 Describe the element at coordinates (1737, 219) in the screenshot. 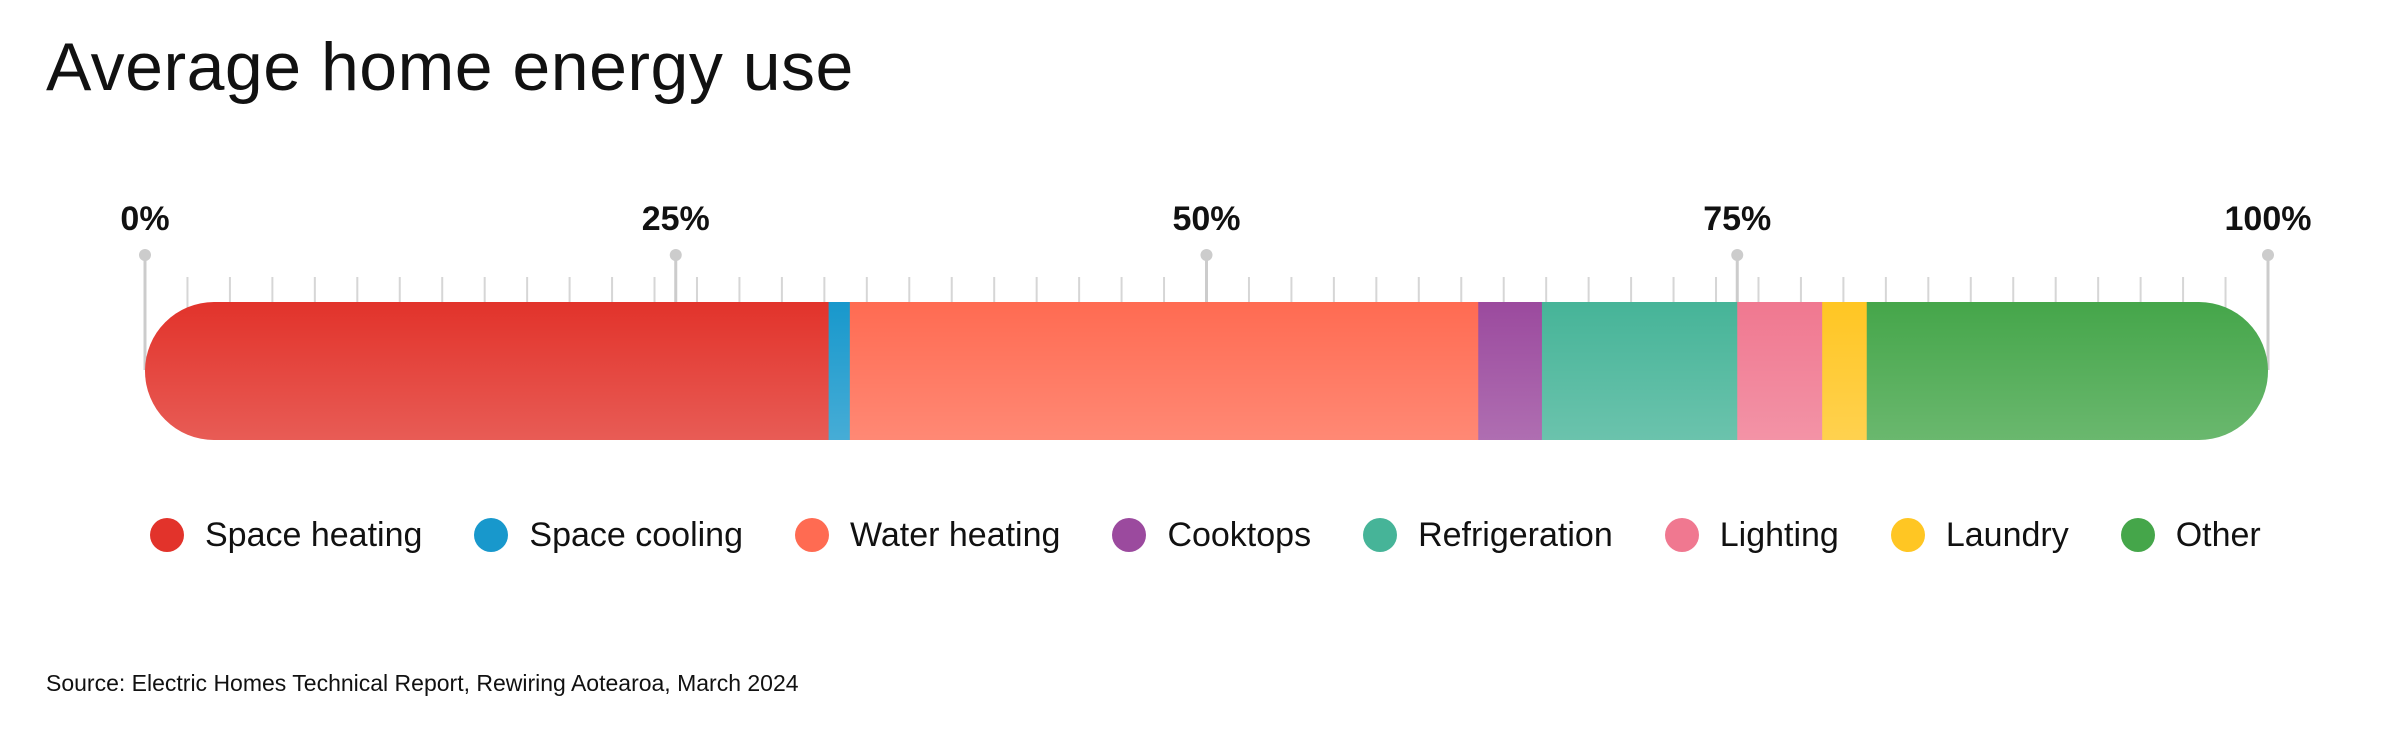

I see `x-tick-label: 75%` at that location.